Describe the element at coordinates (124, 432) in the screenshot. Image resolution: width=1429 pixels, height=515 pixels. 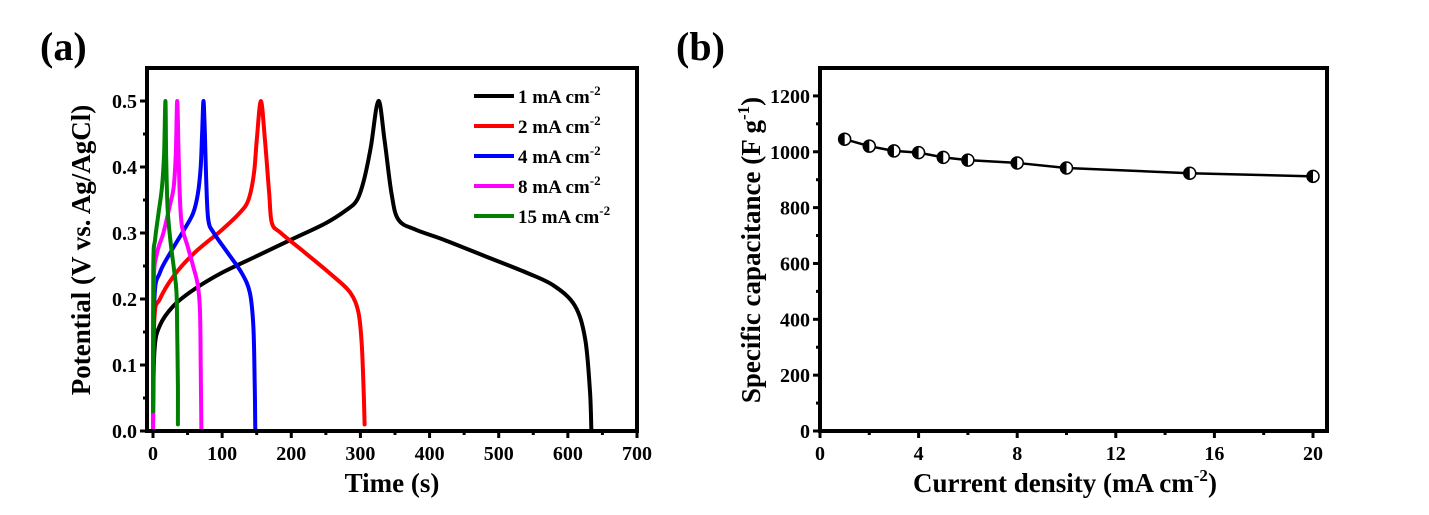
I see `y-tick-label: 0.0` at that location.